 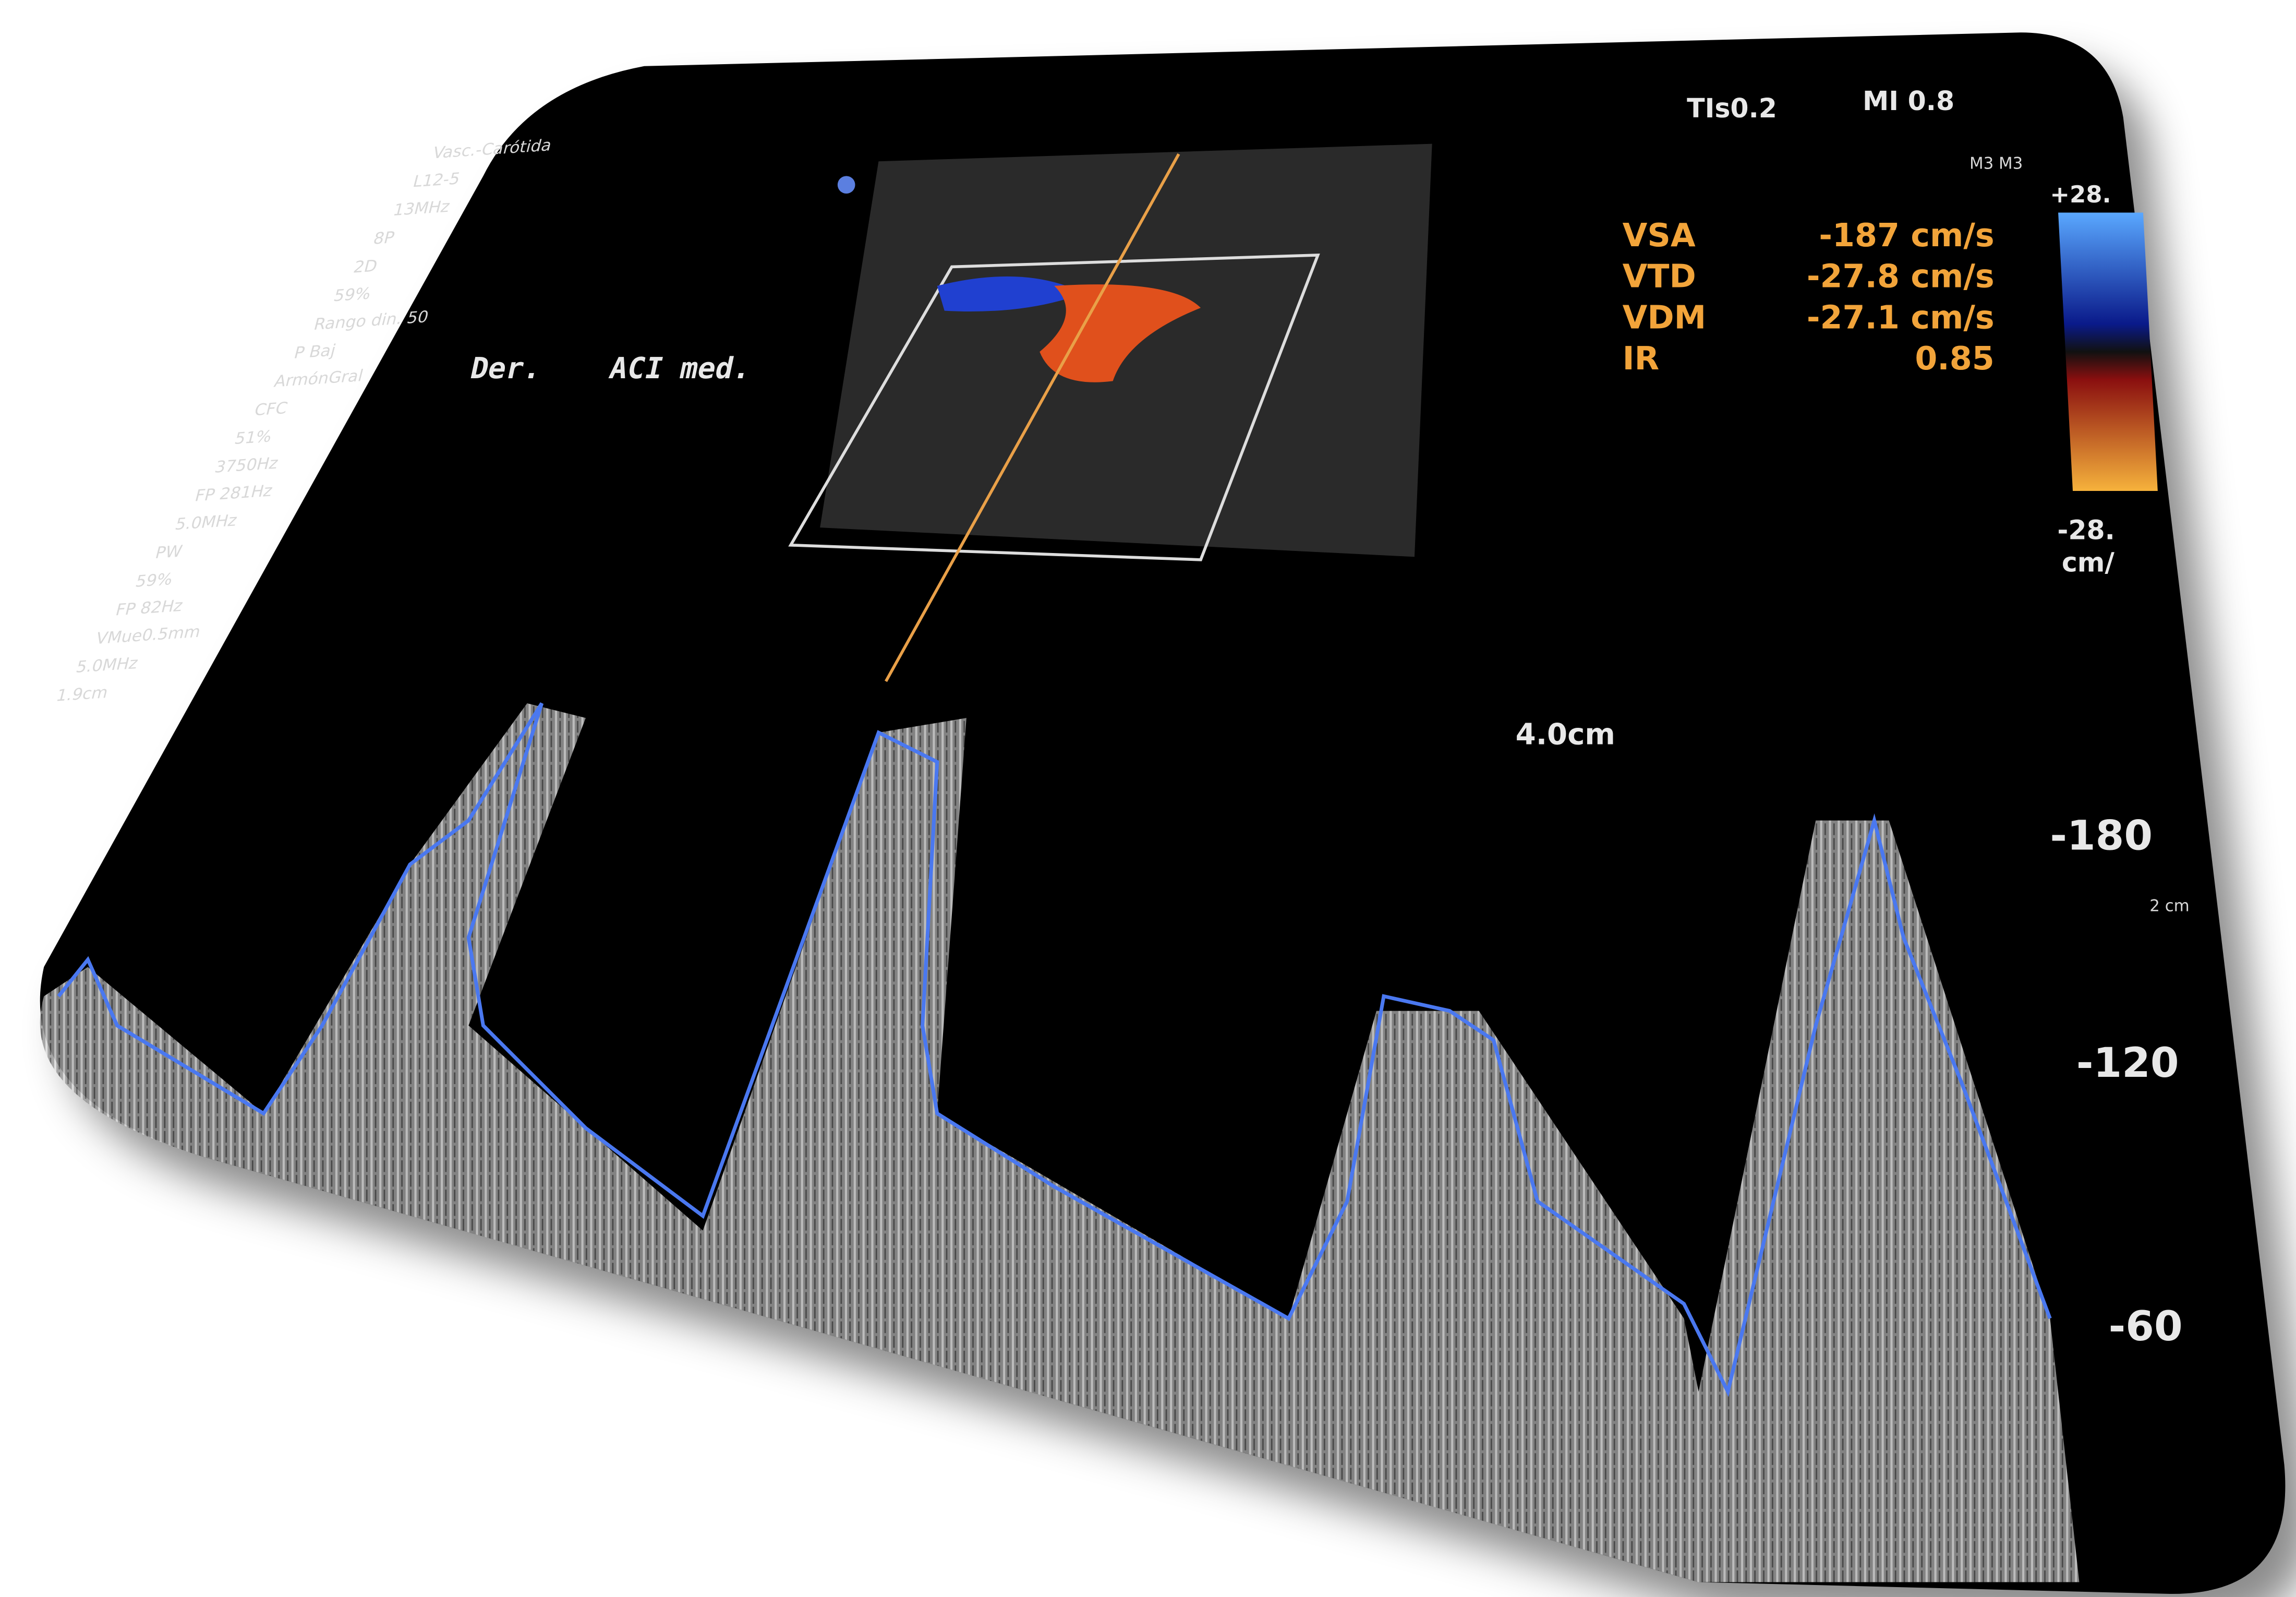 I want to click on setting-line: VMue0.5mm, so click(x=148, y=635).